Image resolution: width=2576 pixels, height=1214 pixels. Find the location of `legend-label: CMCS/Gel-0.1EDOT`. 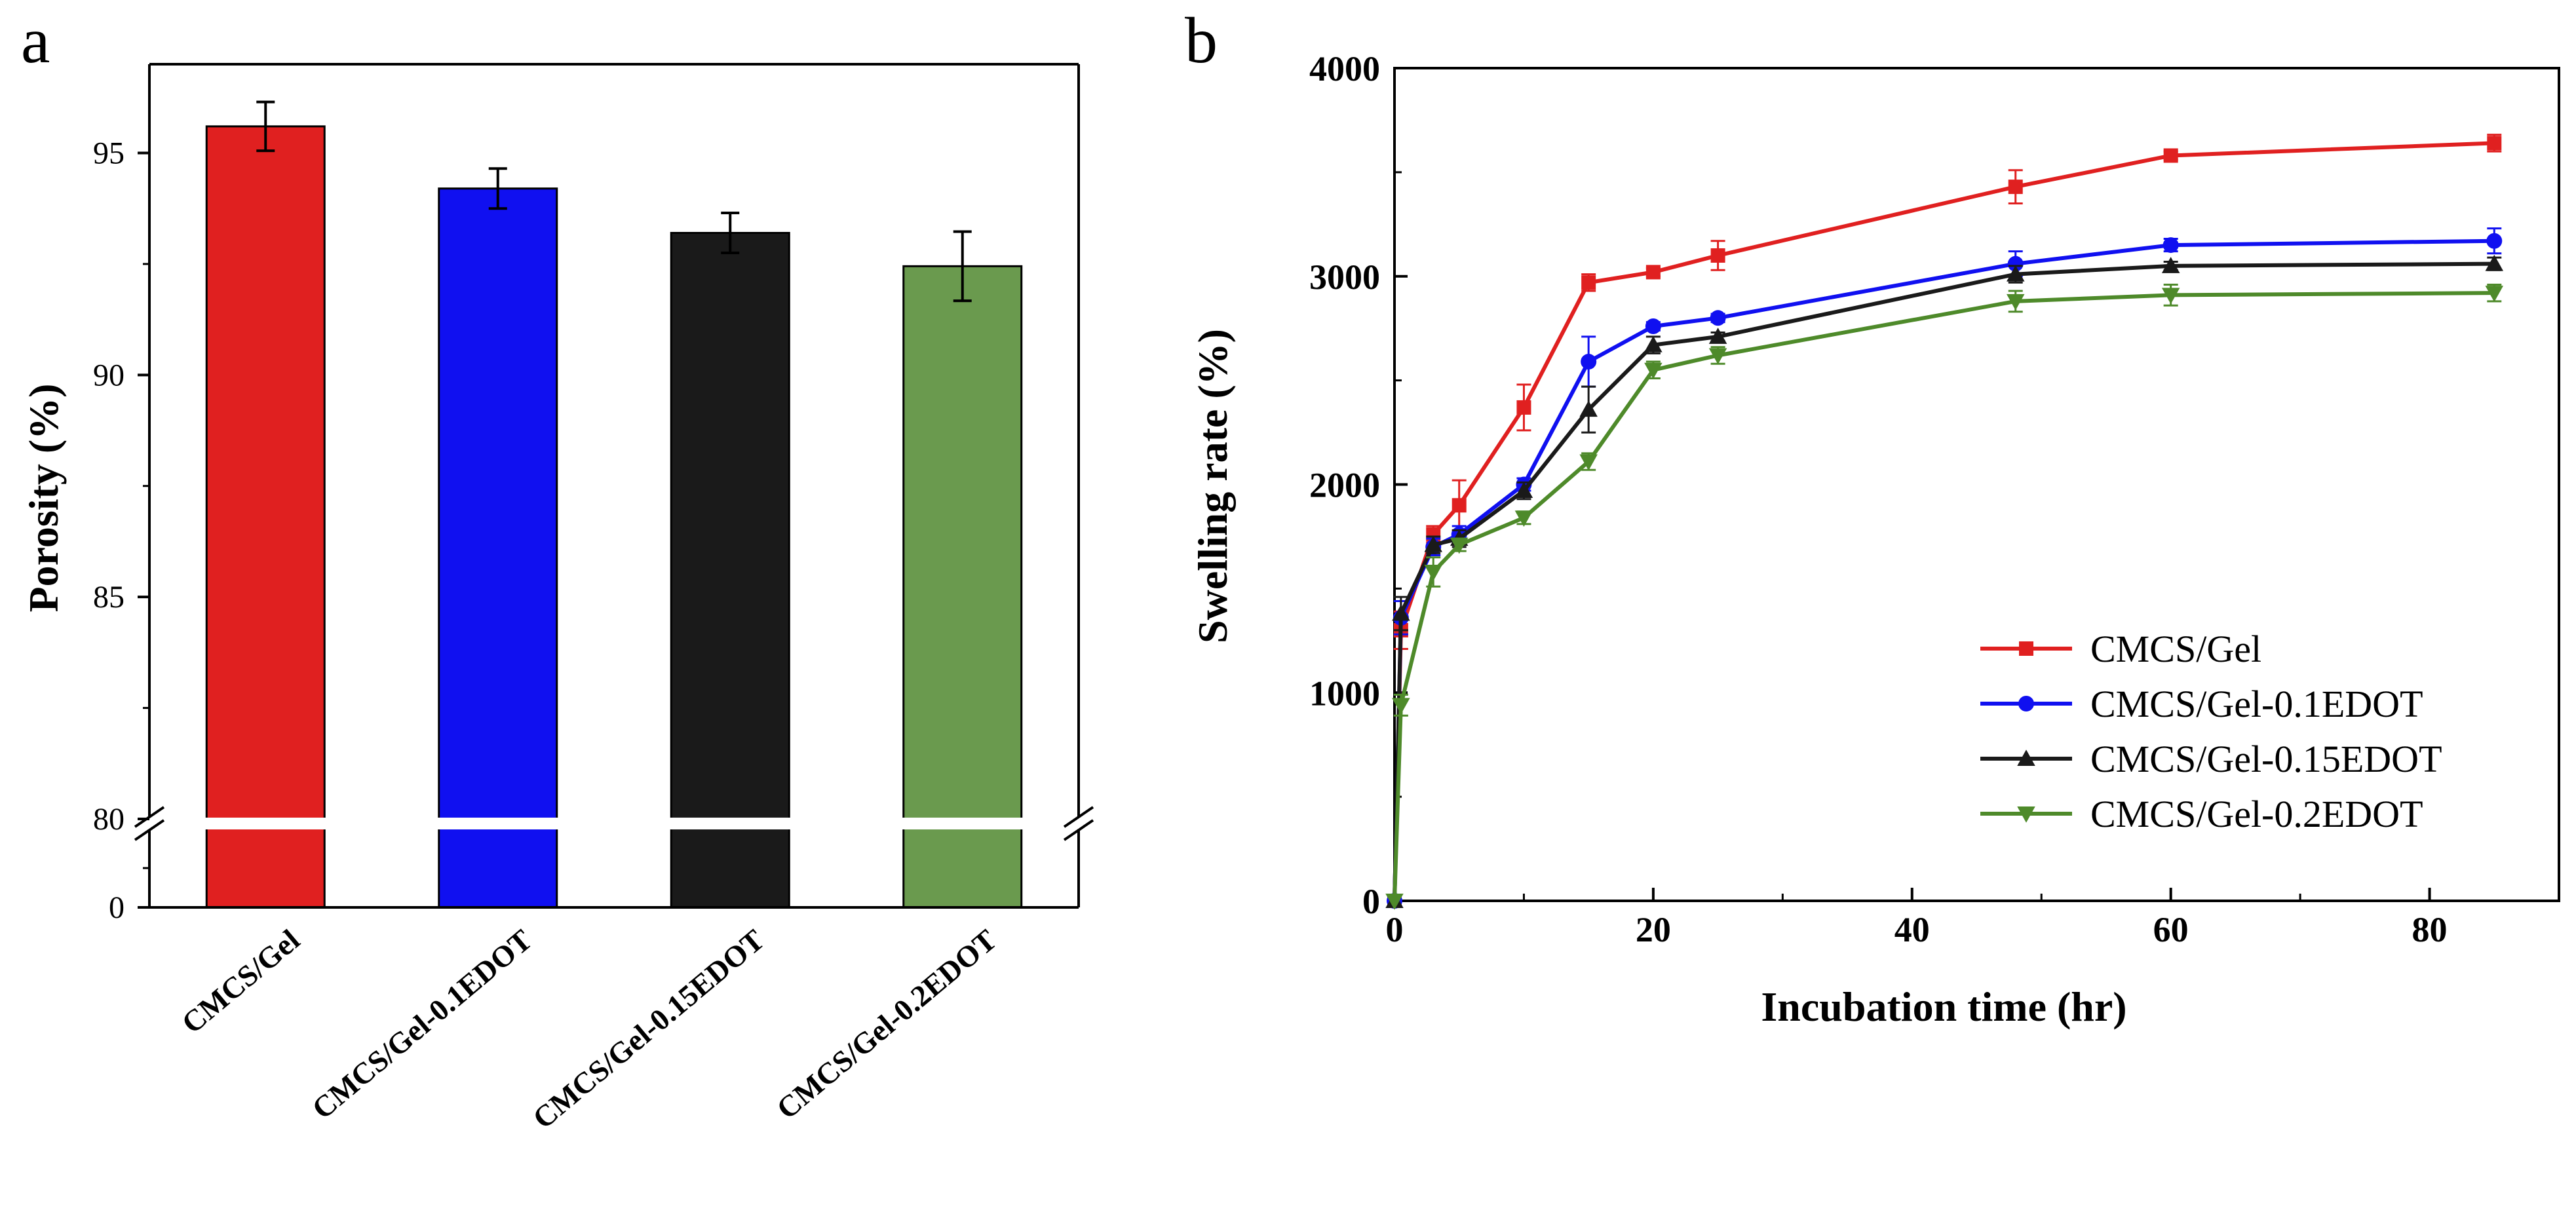

legend-label: CMCS/Gel-0.1EDOT is located at coordinates (2256, 704).